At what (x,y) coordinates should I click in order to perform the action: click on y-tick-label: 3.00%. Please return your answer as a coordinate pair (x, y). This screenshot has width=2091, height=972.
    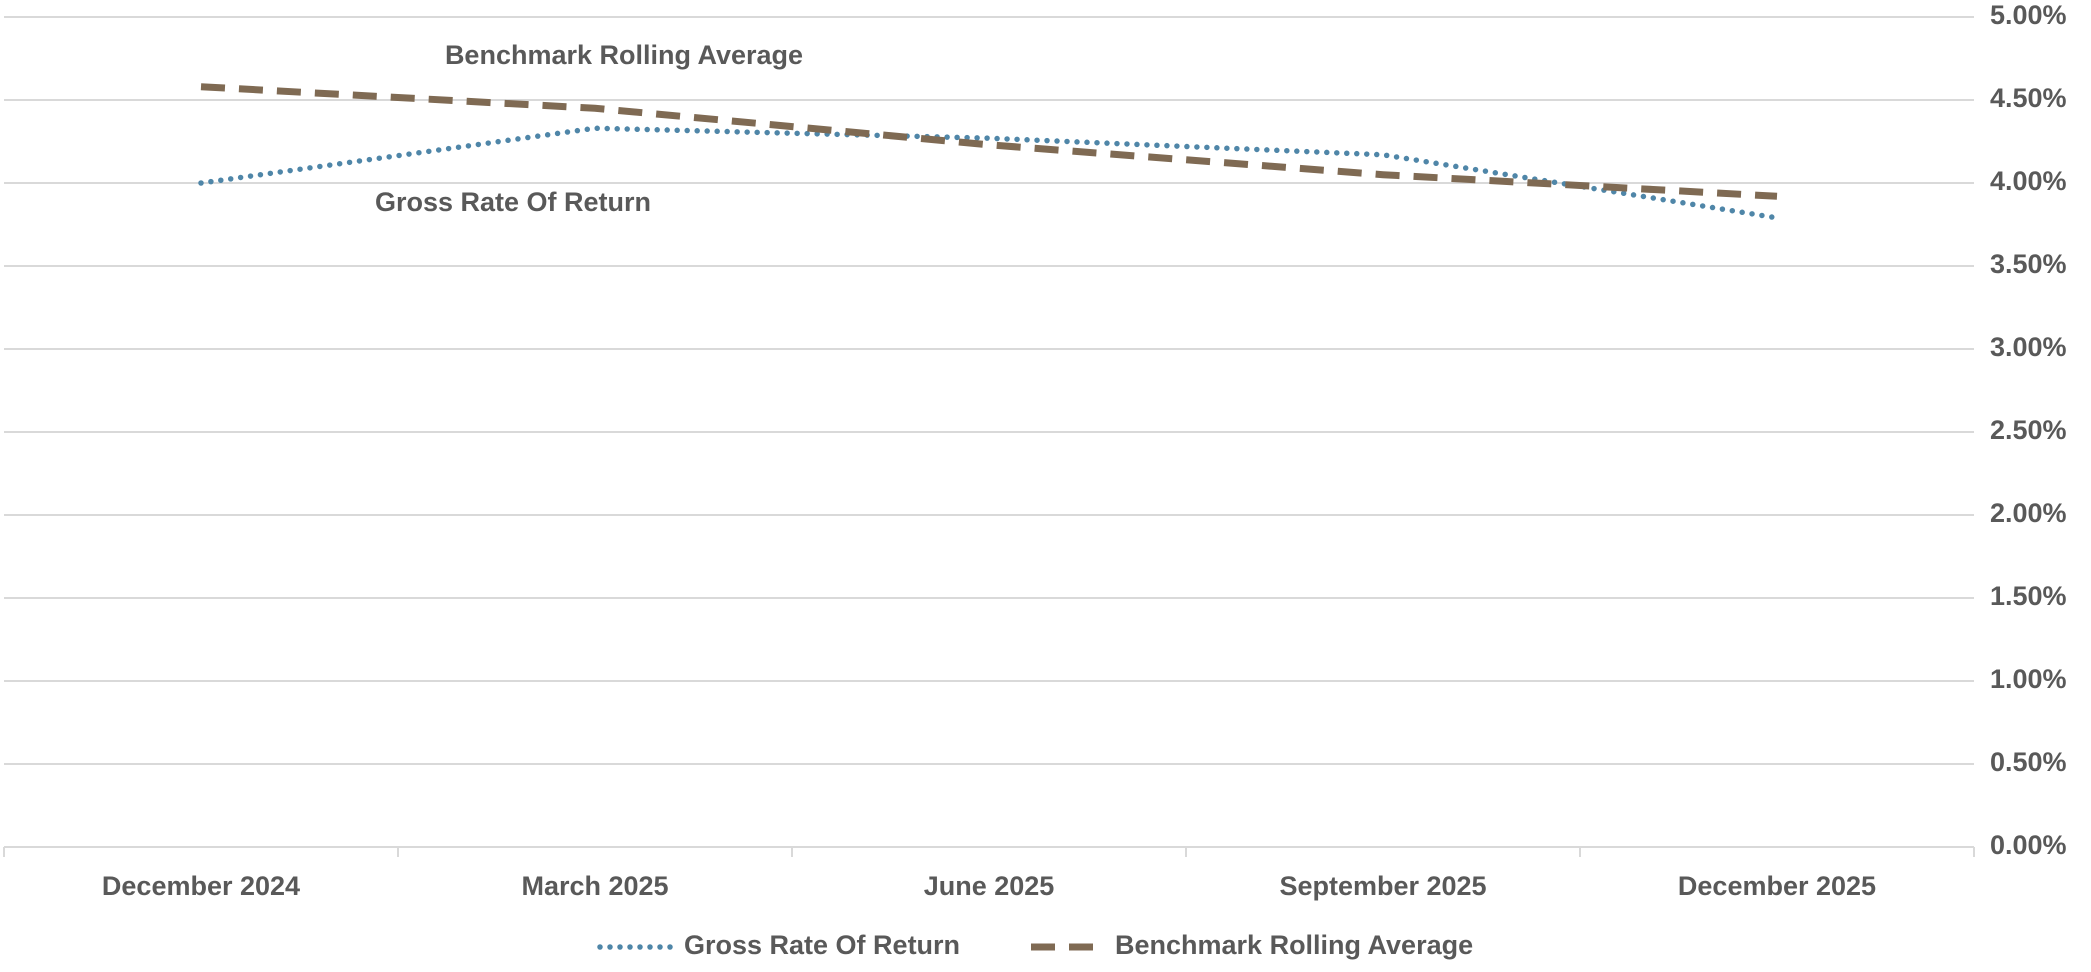
    Looking at the image, I should click on (2028, 347).